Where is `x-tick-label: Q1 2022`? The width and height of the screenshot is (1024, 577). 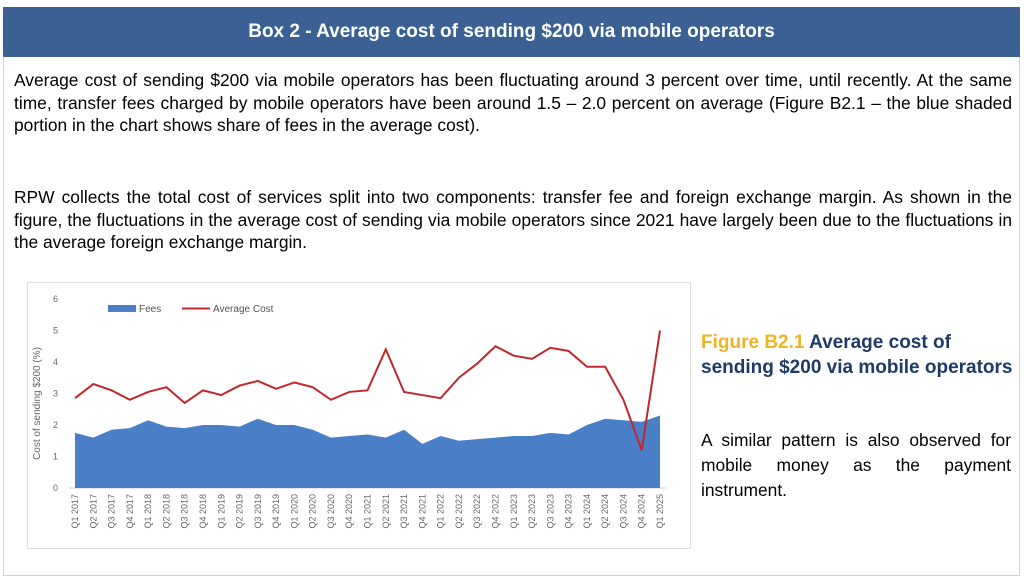
x-tick-label: Q1 2022 is located at coordinates (441, 511).